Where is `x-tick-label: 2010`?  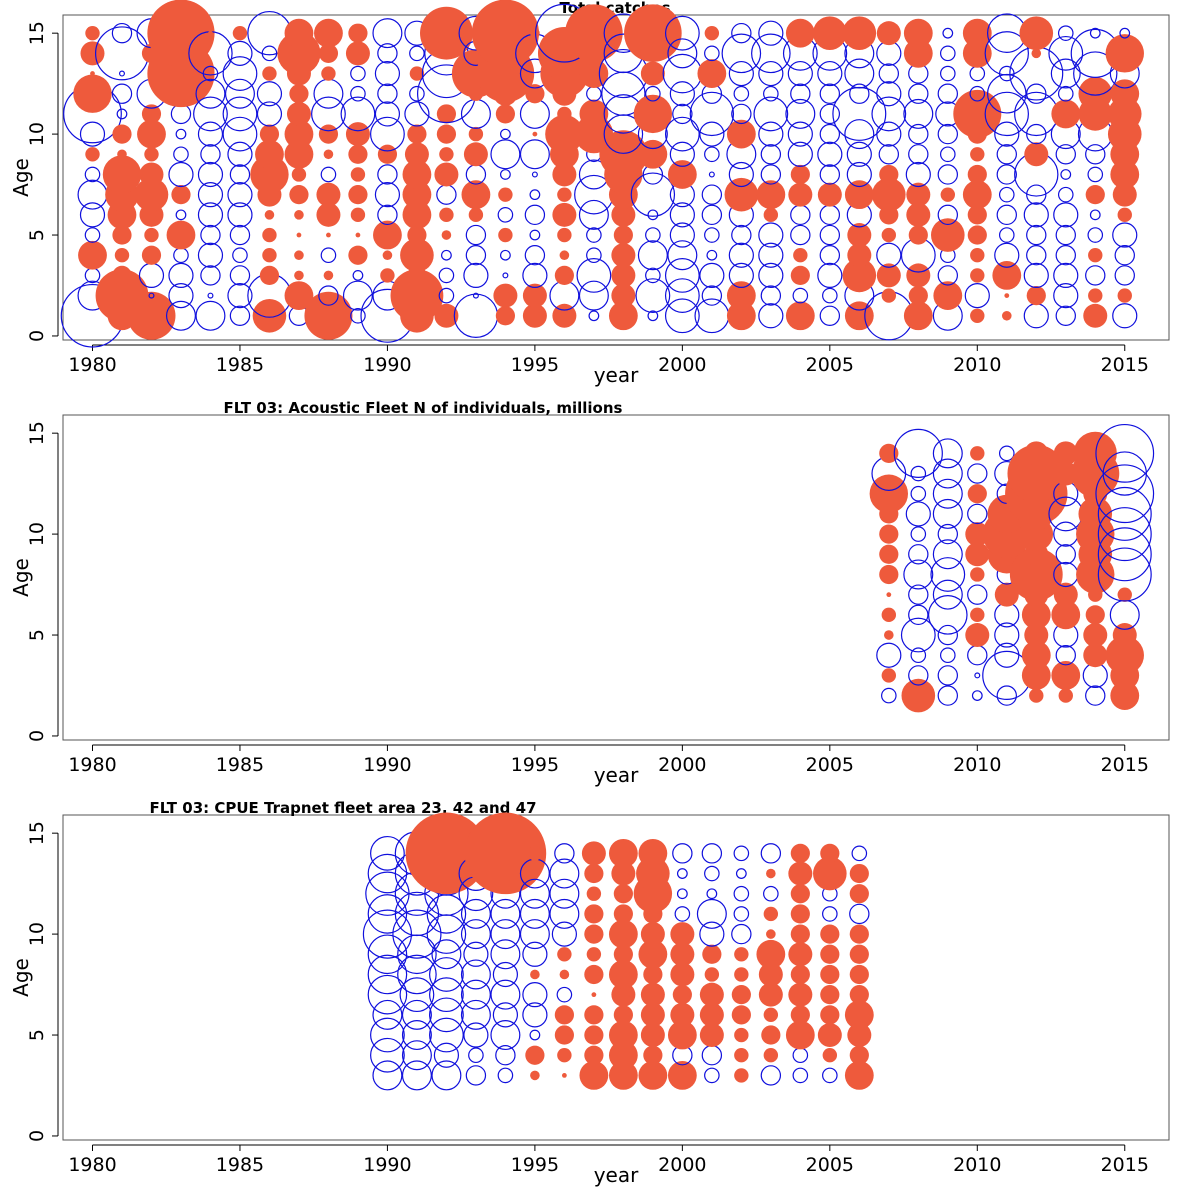
x-tick-label: 2010 is located at coordinates (977, 765).